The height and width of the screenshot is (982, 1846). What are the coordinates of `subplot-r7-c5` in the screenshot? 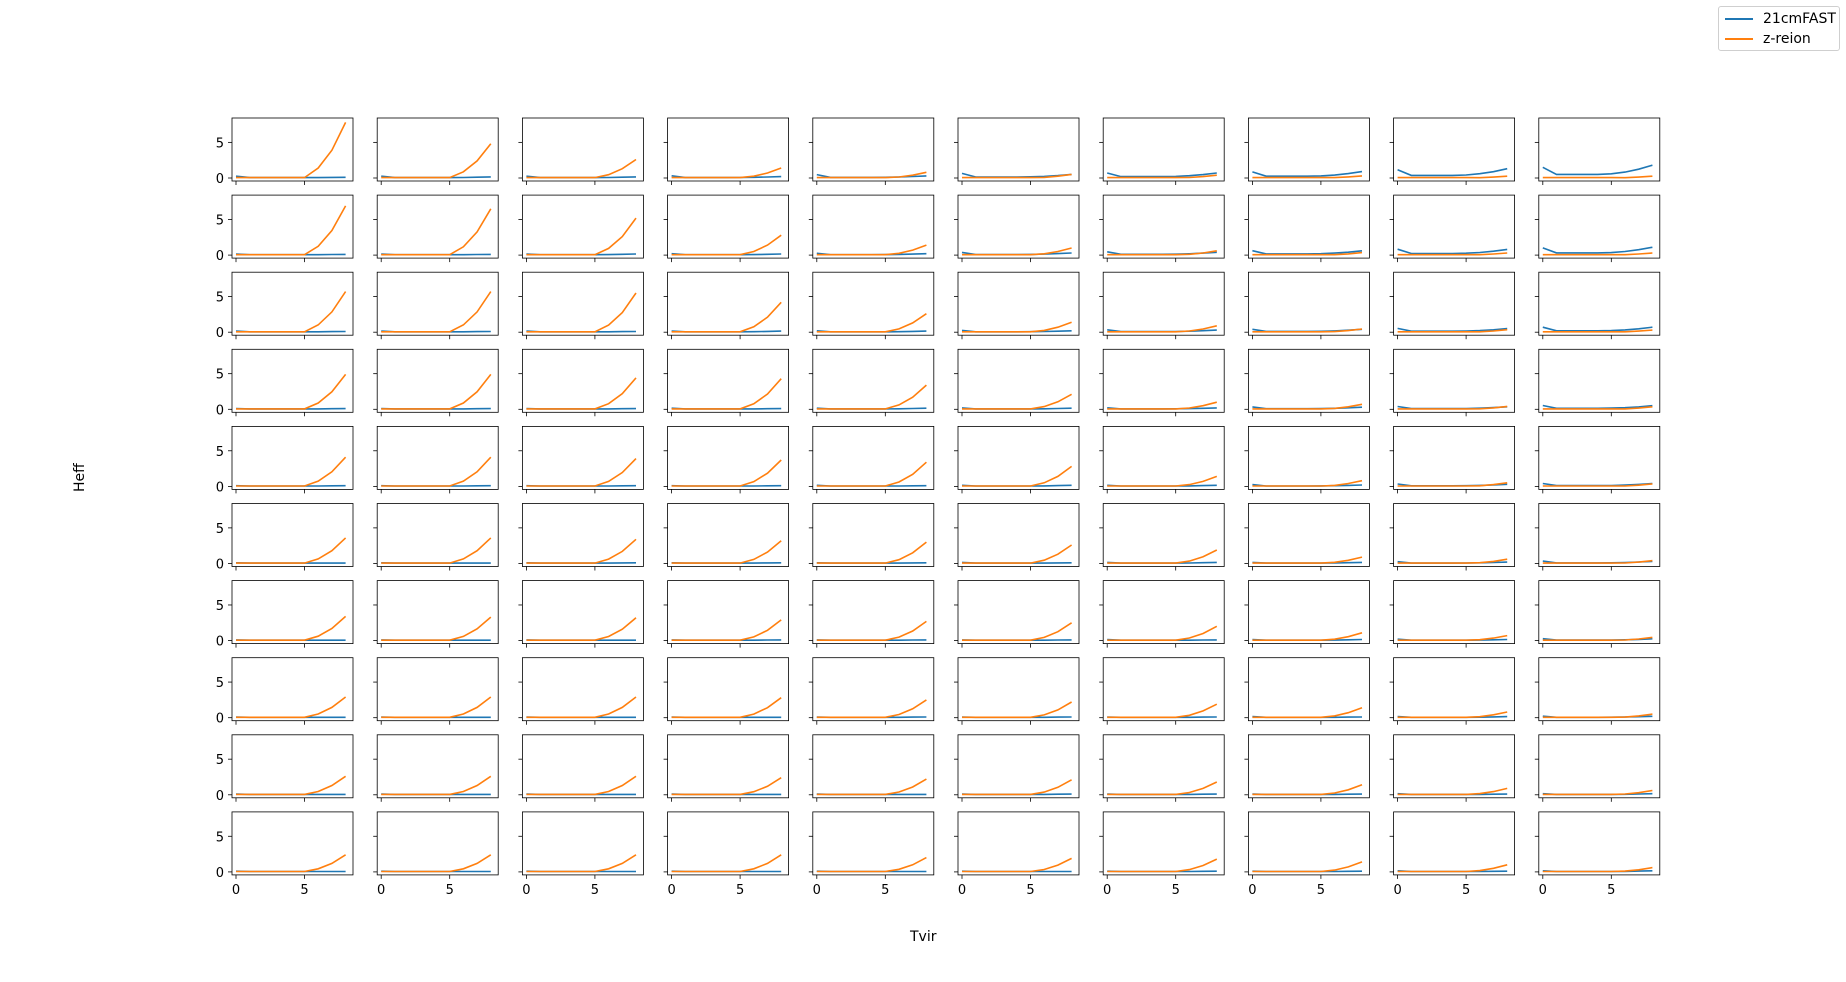 It's located at (871, 614).